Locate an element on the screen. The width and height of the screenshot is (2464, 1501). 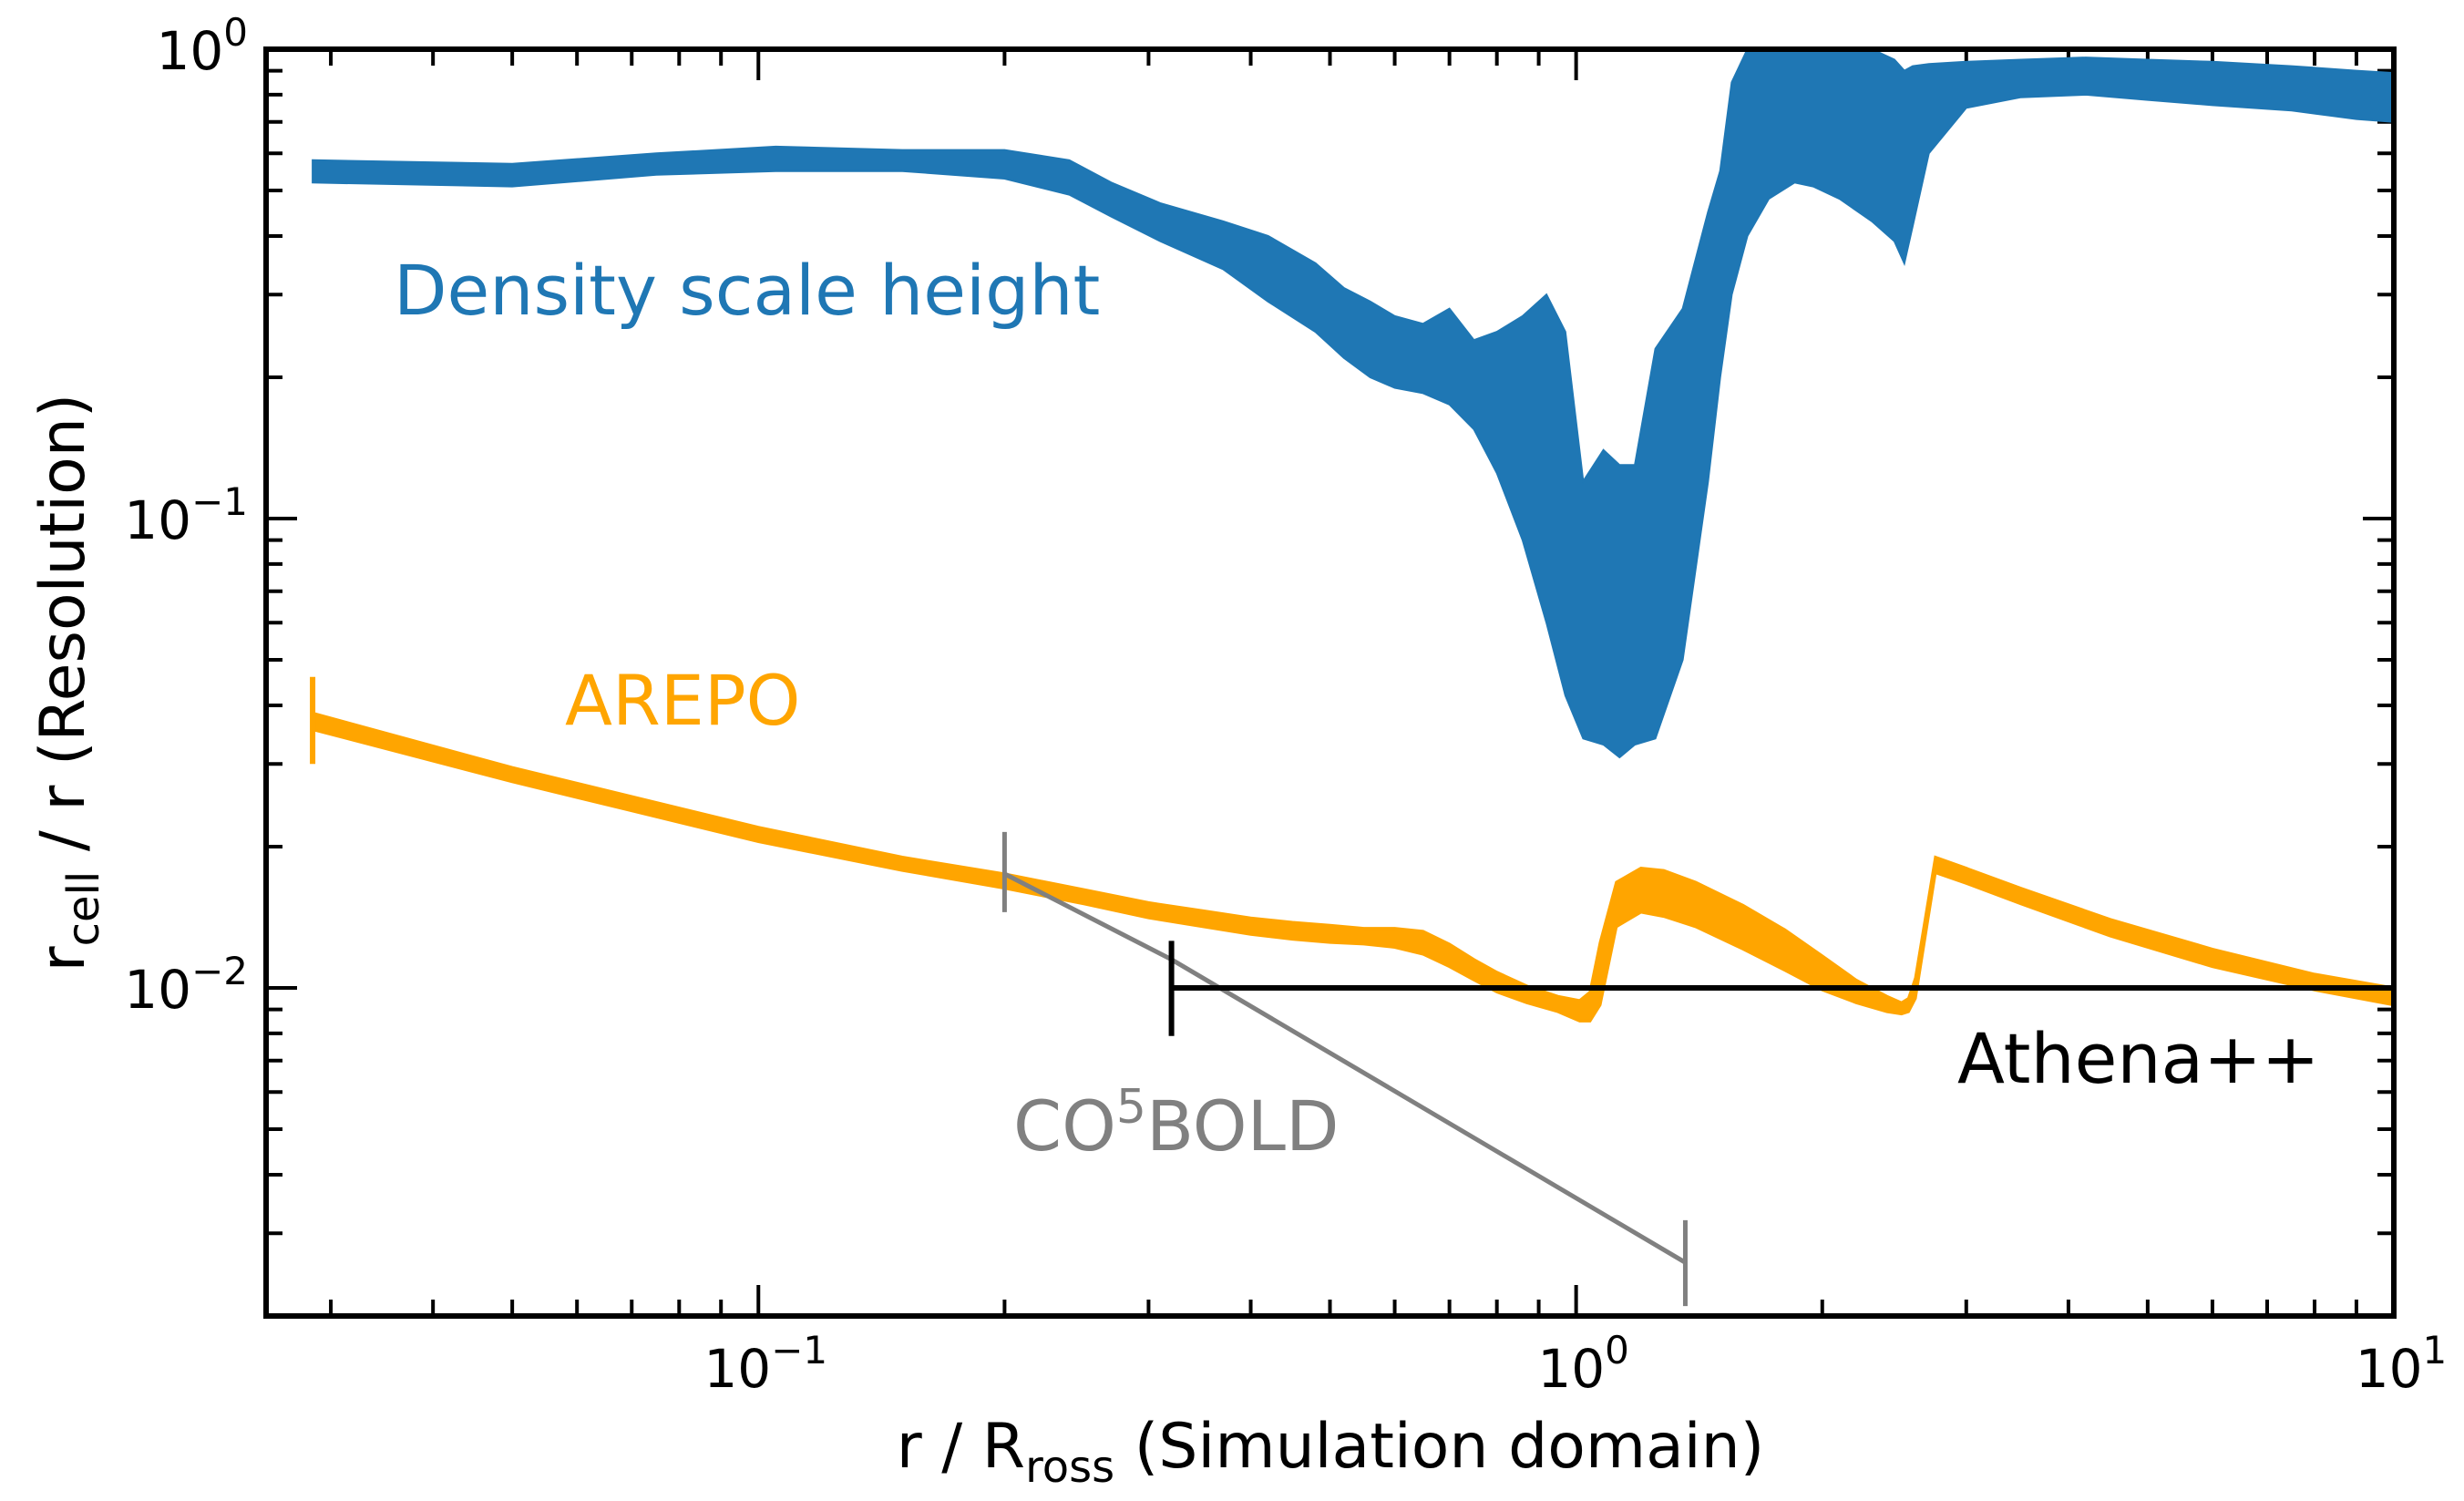
y-tick-label-exp: −1 is located at coordinates (219, 501).